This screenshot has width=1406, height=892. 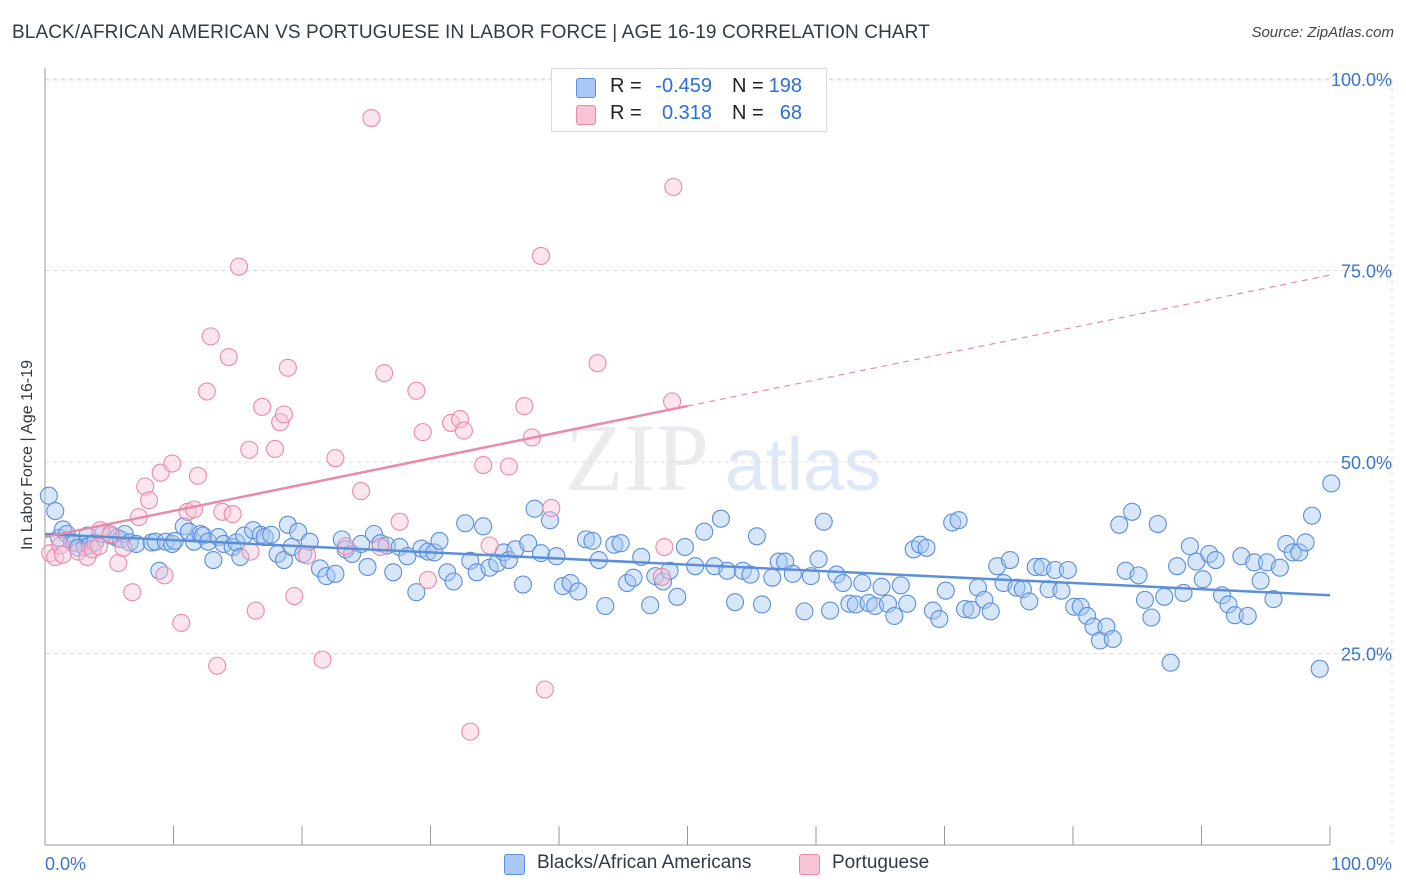 What do you see at coordinates (748, 86) in the screenshot?
I see `n-label: N =` at bounding box center [748, 86].